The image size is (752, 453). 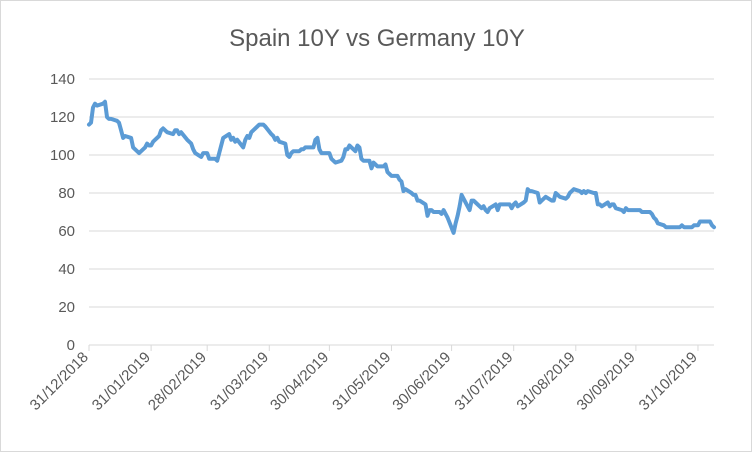 I want to click on x-tick-label: 30/09/2019, so click(x=606, y=381).